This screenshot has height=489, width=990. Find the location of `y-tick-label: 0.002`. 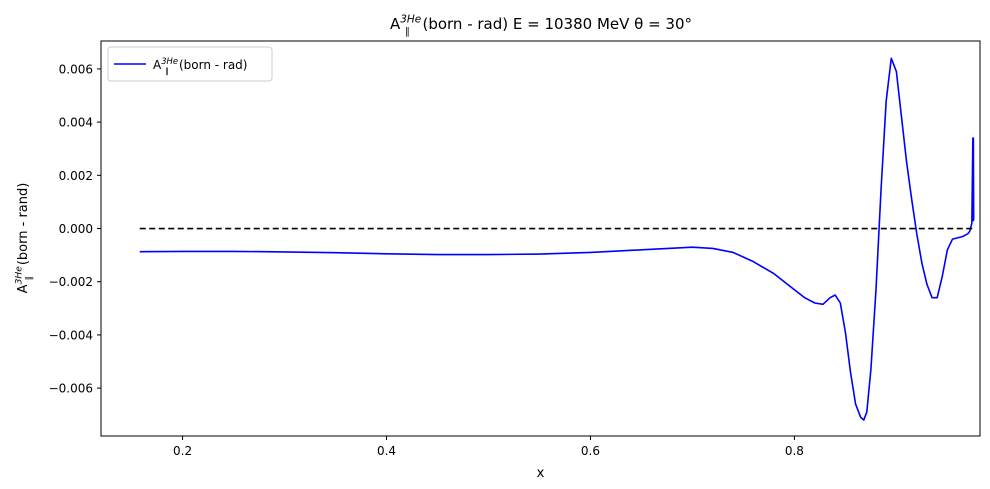

y-tick-label: 0.002 is located at coordinates (76, 176).